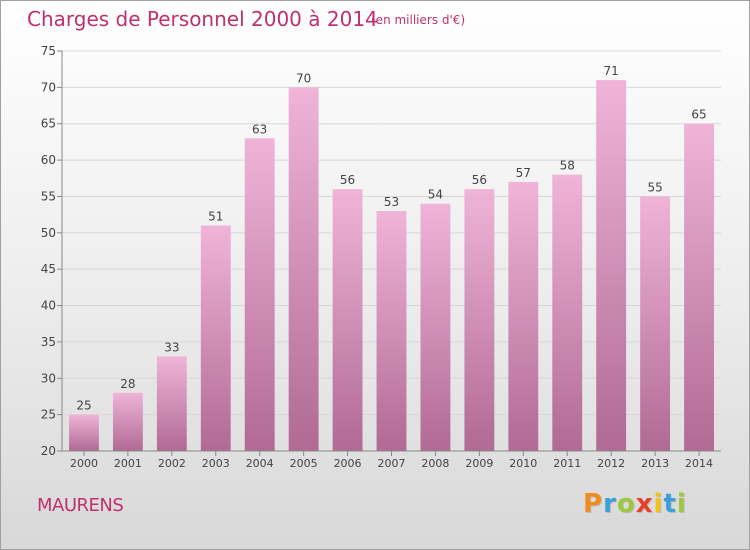  Describe the element at coordinates (418, 20) in the screenshot. I see `chart-subtitle: (en milliers d'€)` at that location.